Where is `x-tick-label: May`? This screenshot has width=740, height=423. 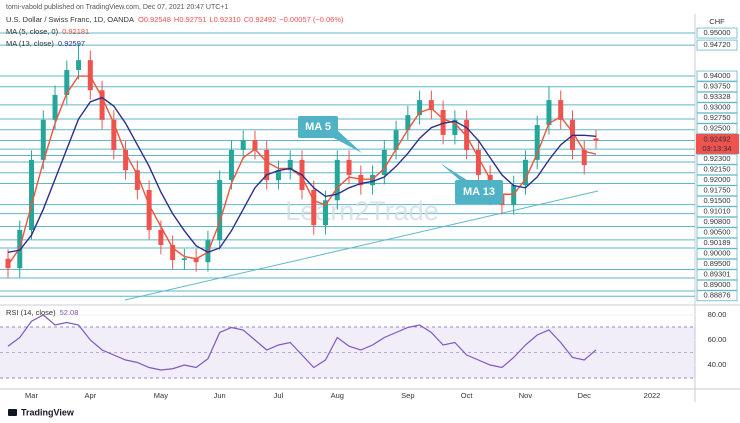
x-tick-label: May is located at coordinates (161, 395).